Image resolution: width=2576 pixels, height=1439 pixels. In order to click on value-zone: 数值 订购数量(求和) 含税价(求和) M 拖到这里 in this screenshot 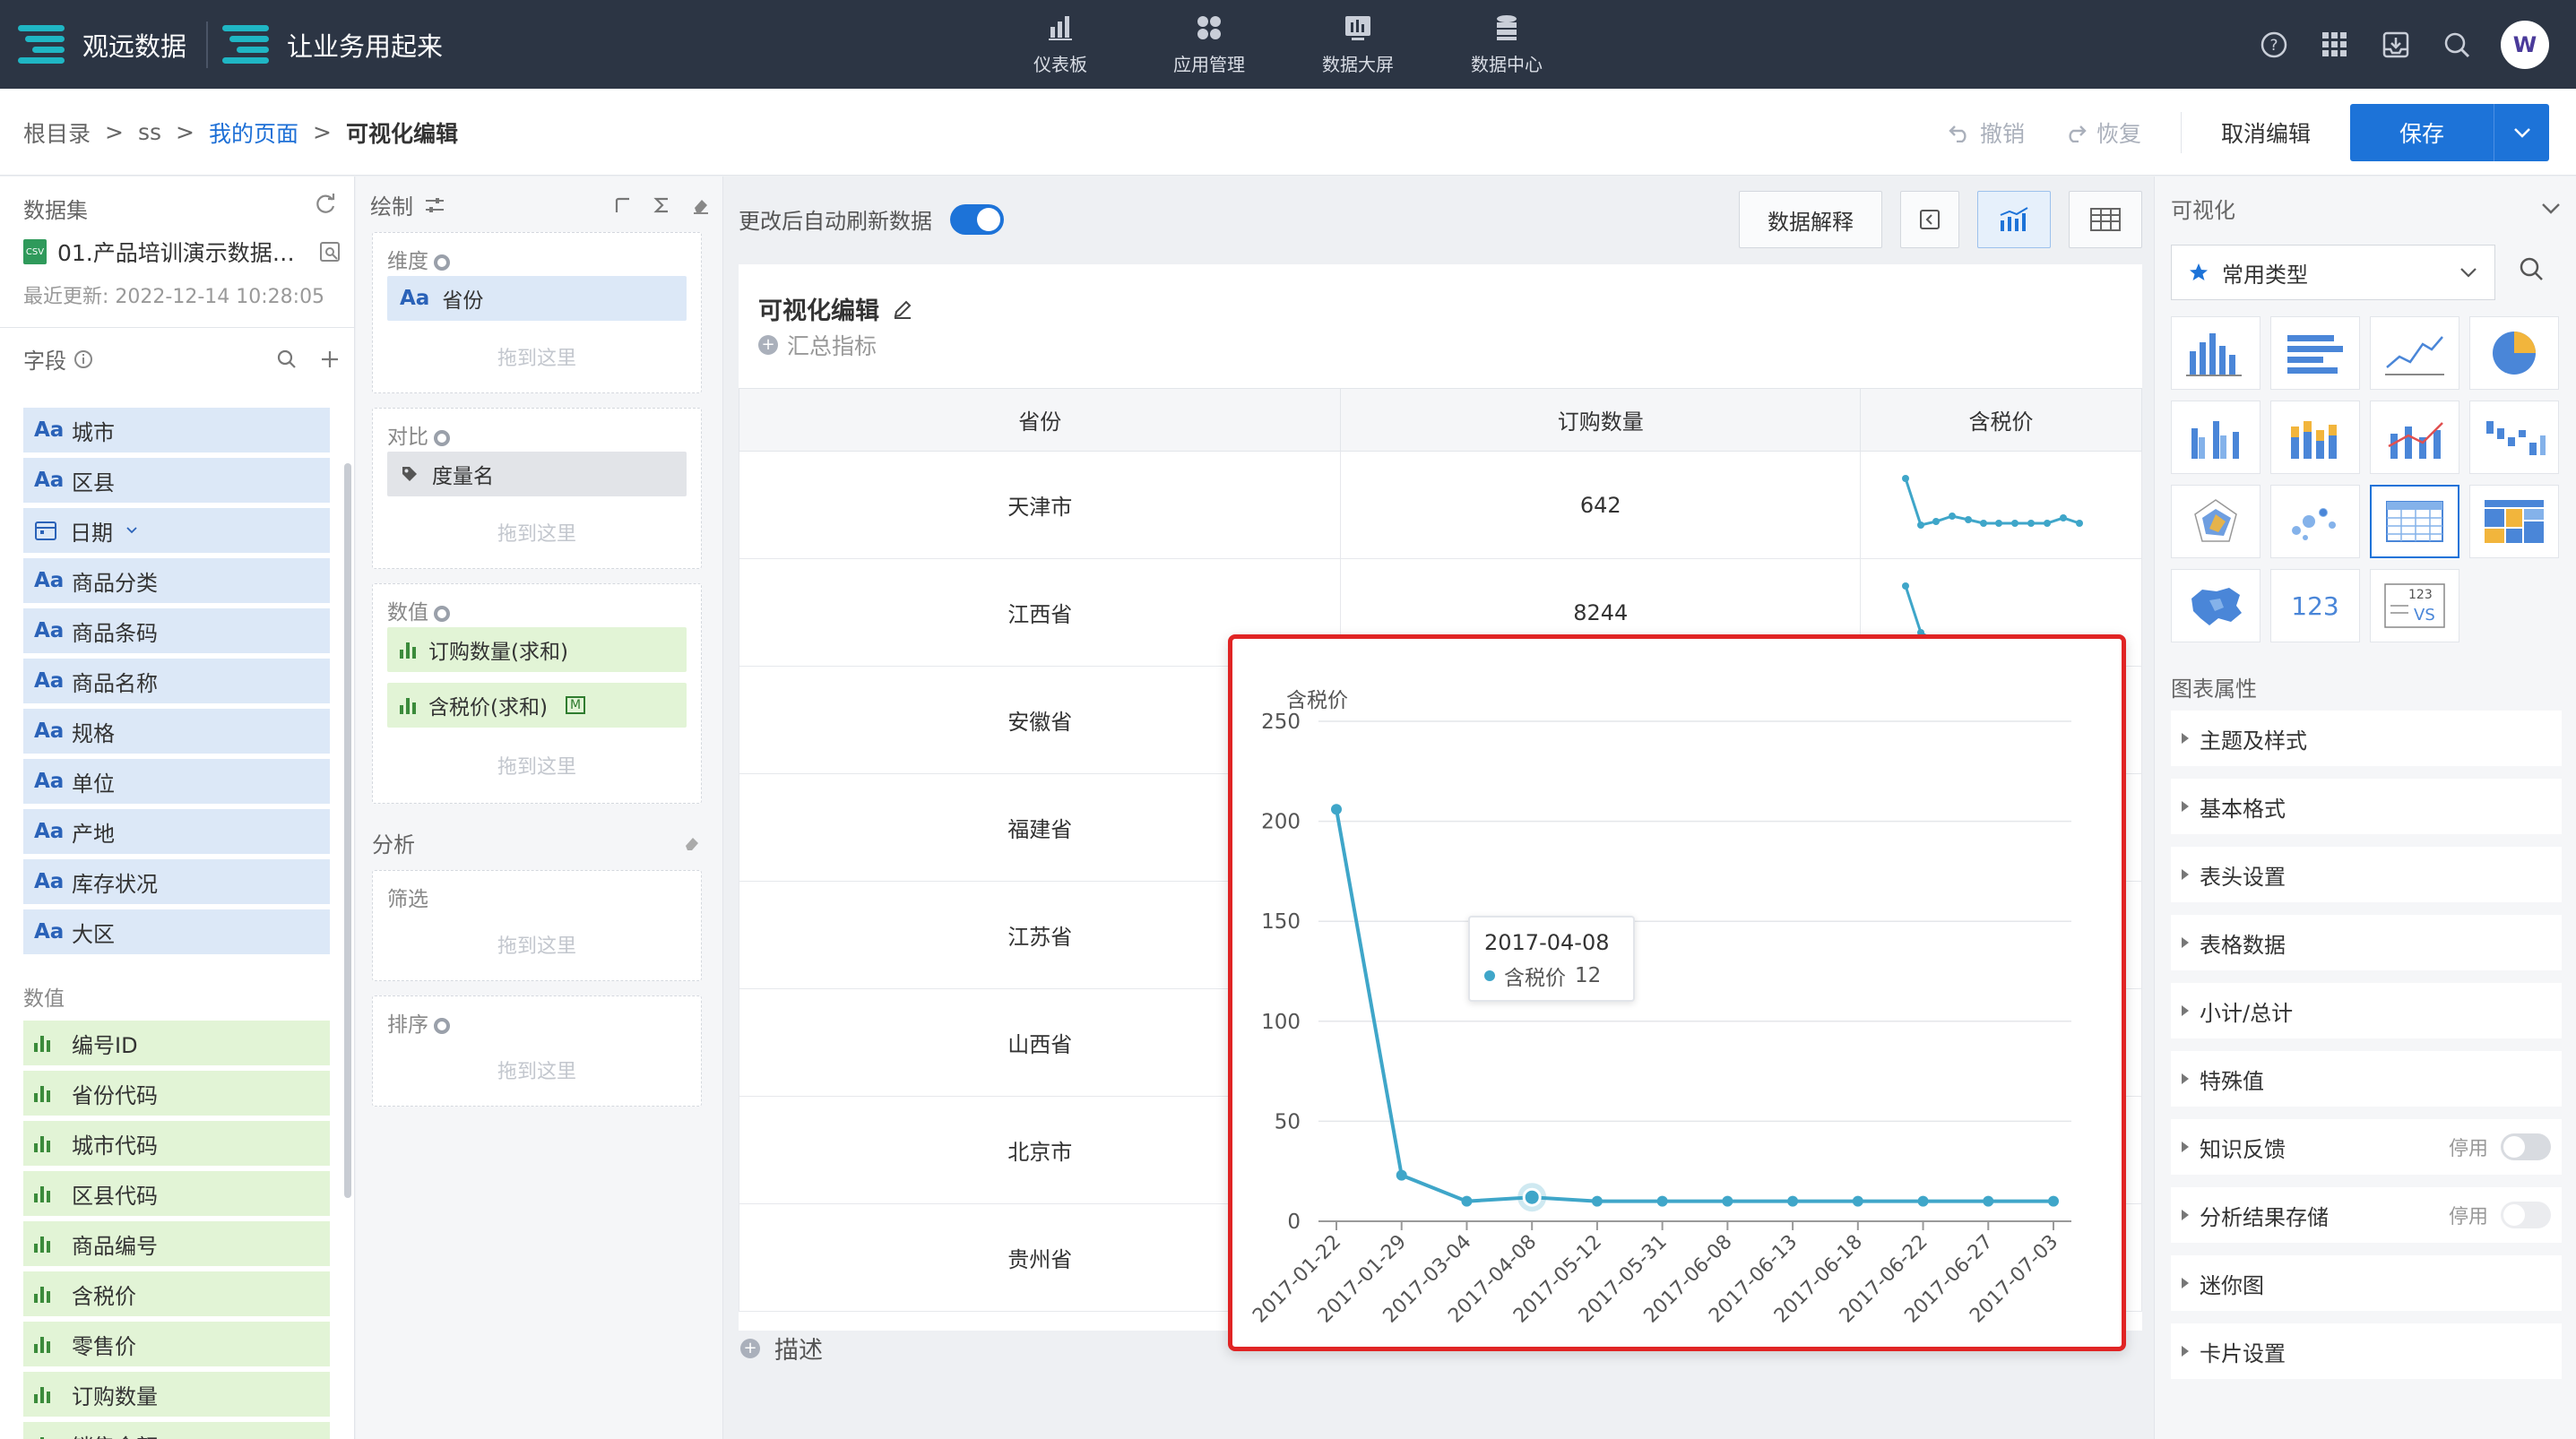, I will do `click(537, 694)`.